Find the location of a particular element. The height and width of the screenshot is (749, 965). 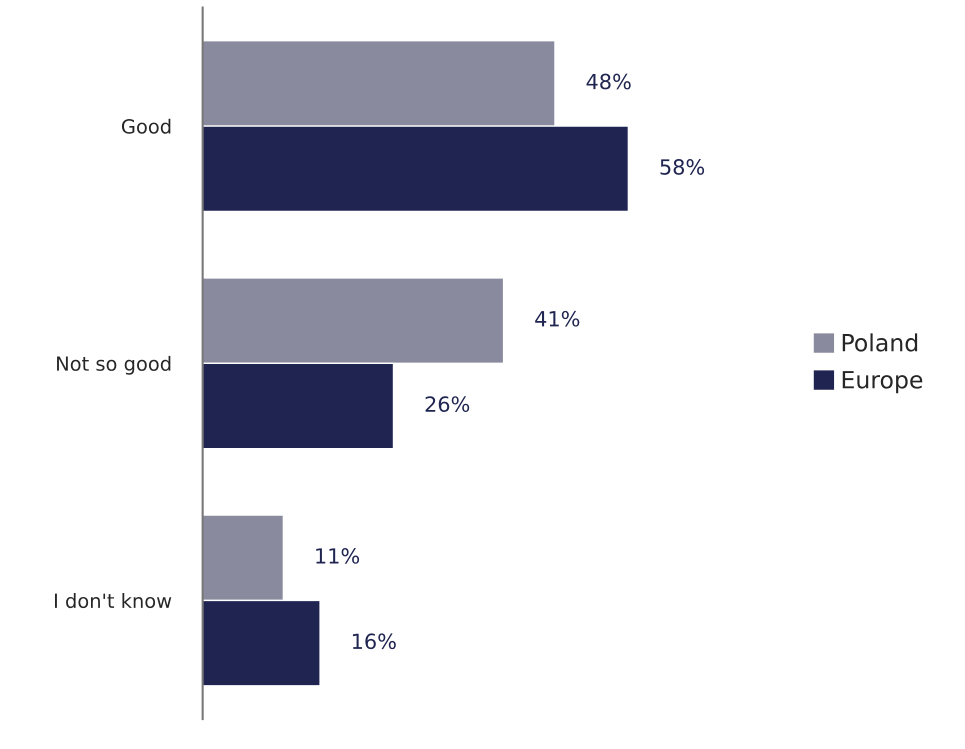

data-label: 16% is located at coordinates (374, 641).